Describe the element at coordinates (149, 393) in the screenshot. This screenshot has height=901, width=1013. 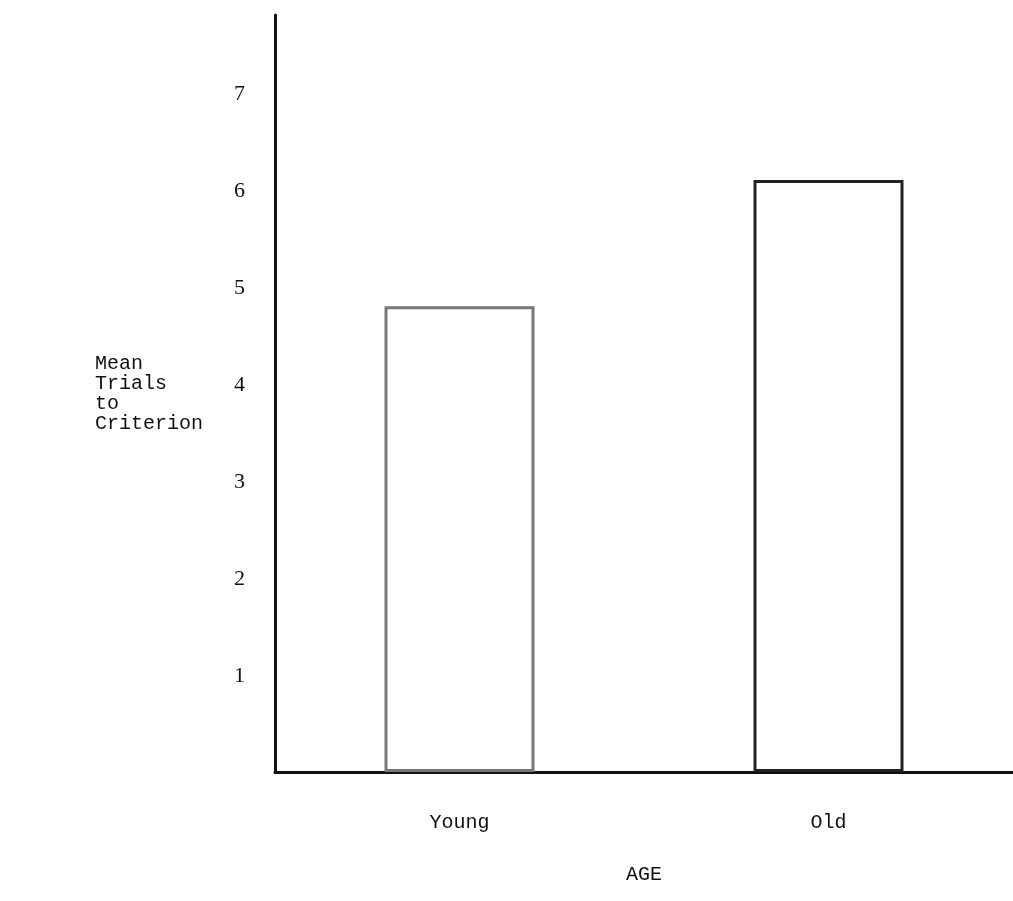
I see `y-axis-title: Mean Trials to Criterion` at that location.